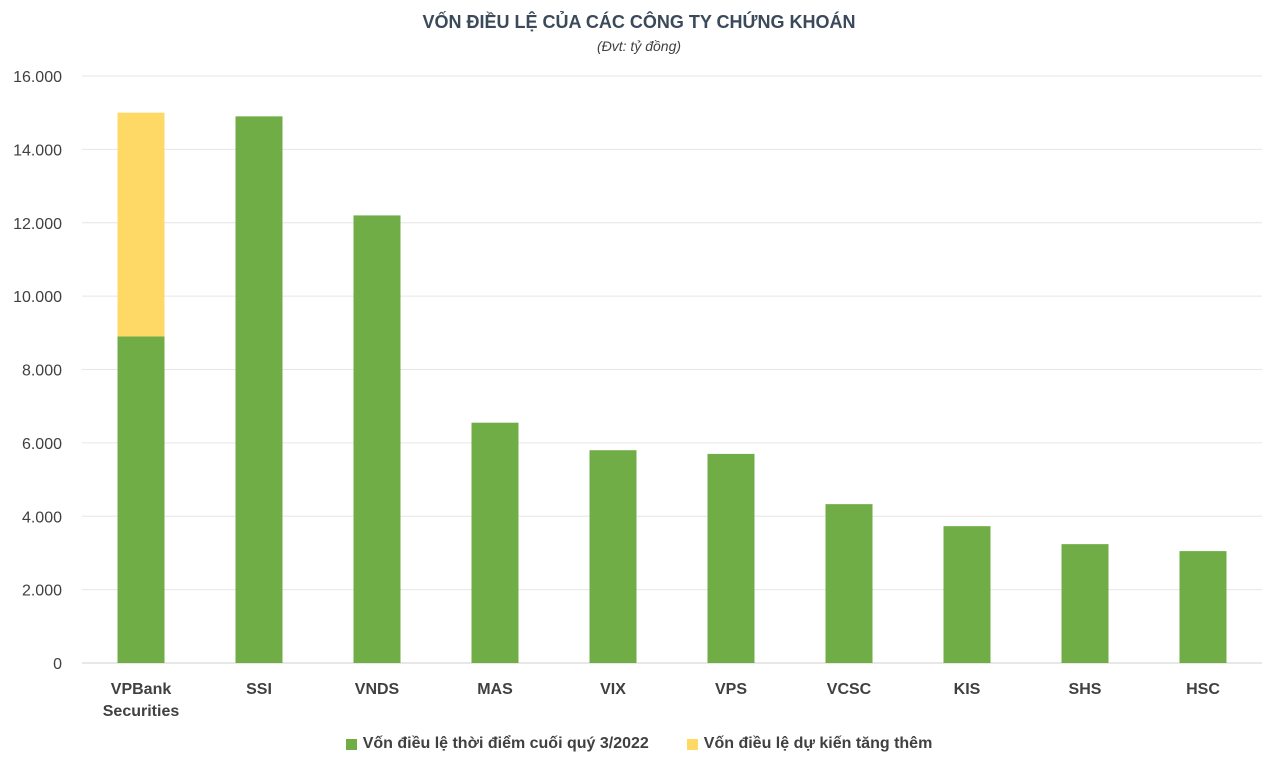 This screenshot has width=1278, height=769. Describe the element at coordinates (141, 711) in the screenshot. I see `x-category-label: Securities` at that location.